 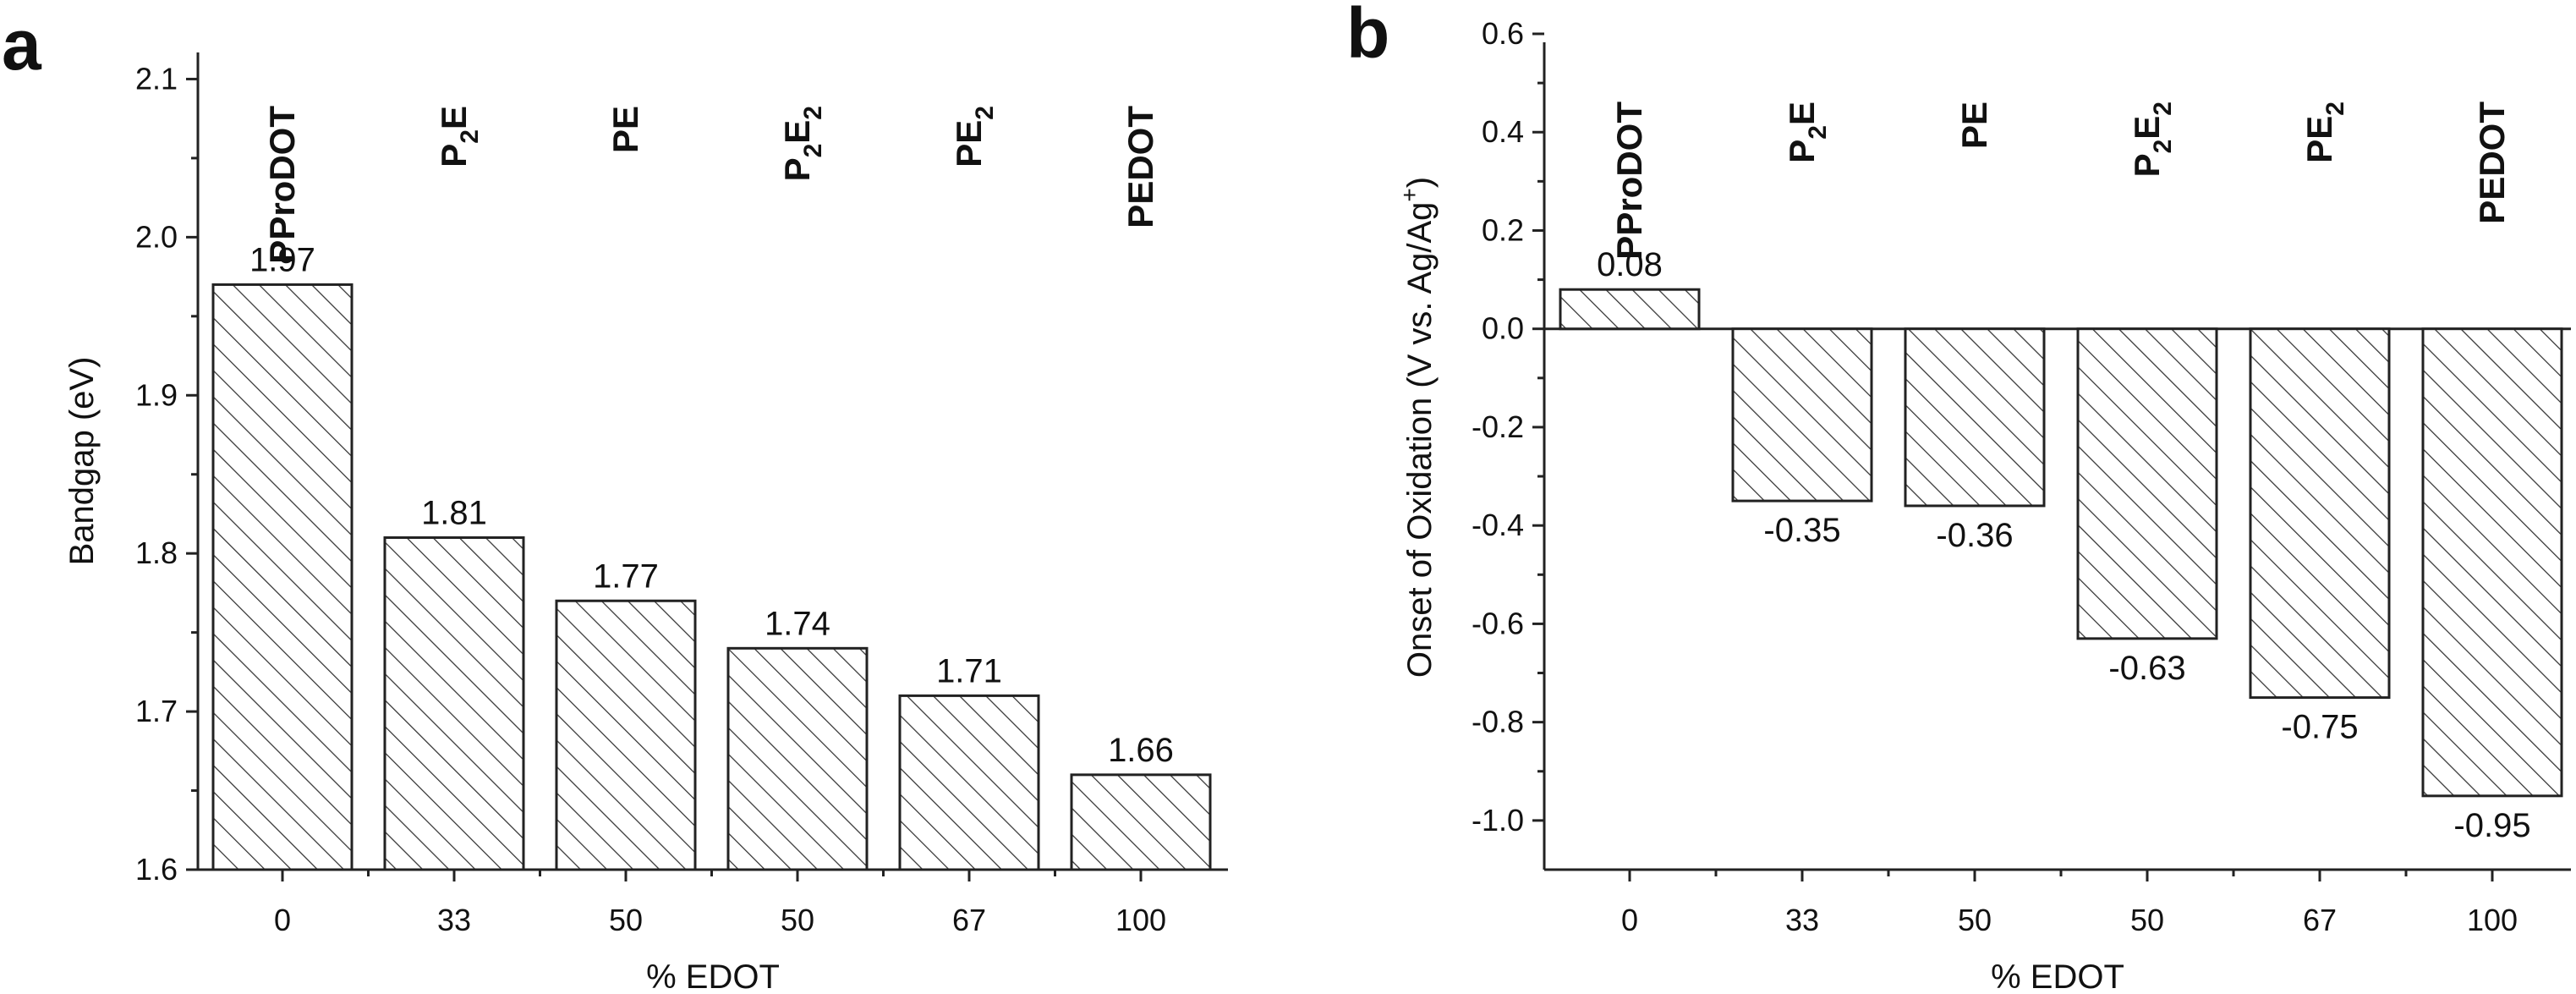 What do you see at coordinates (813, 113) in the screenshot?
I see `a-composition-sub2: 2` at bounding box center [813, 113].